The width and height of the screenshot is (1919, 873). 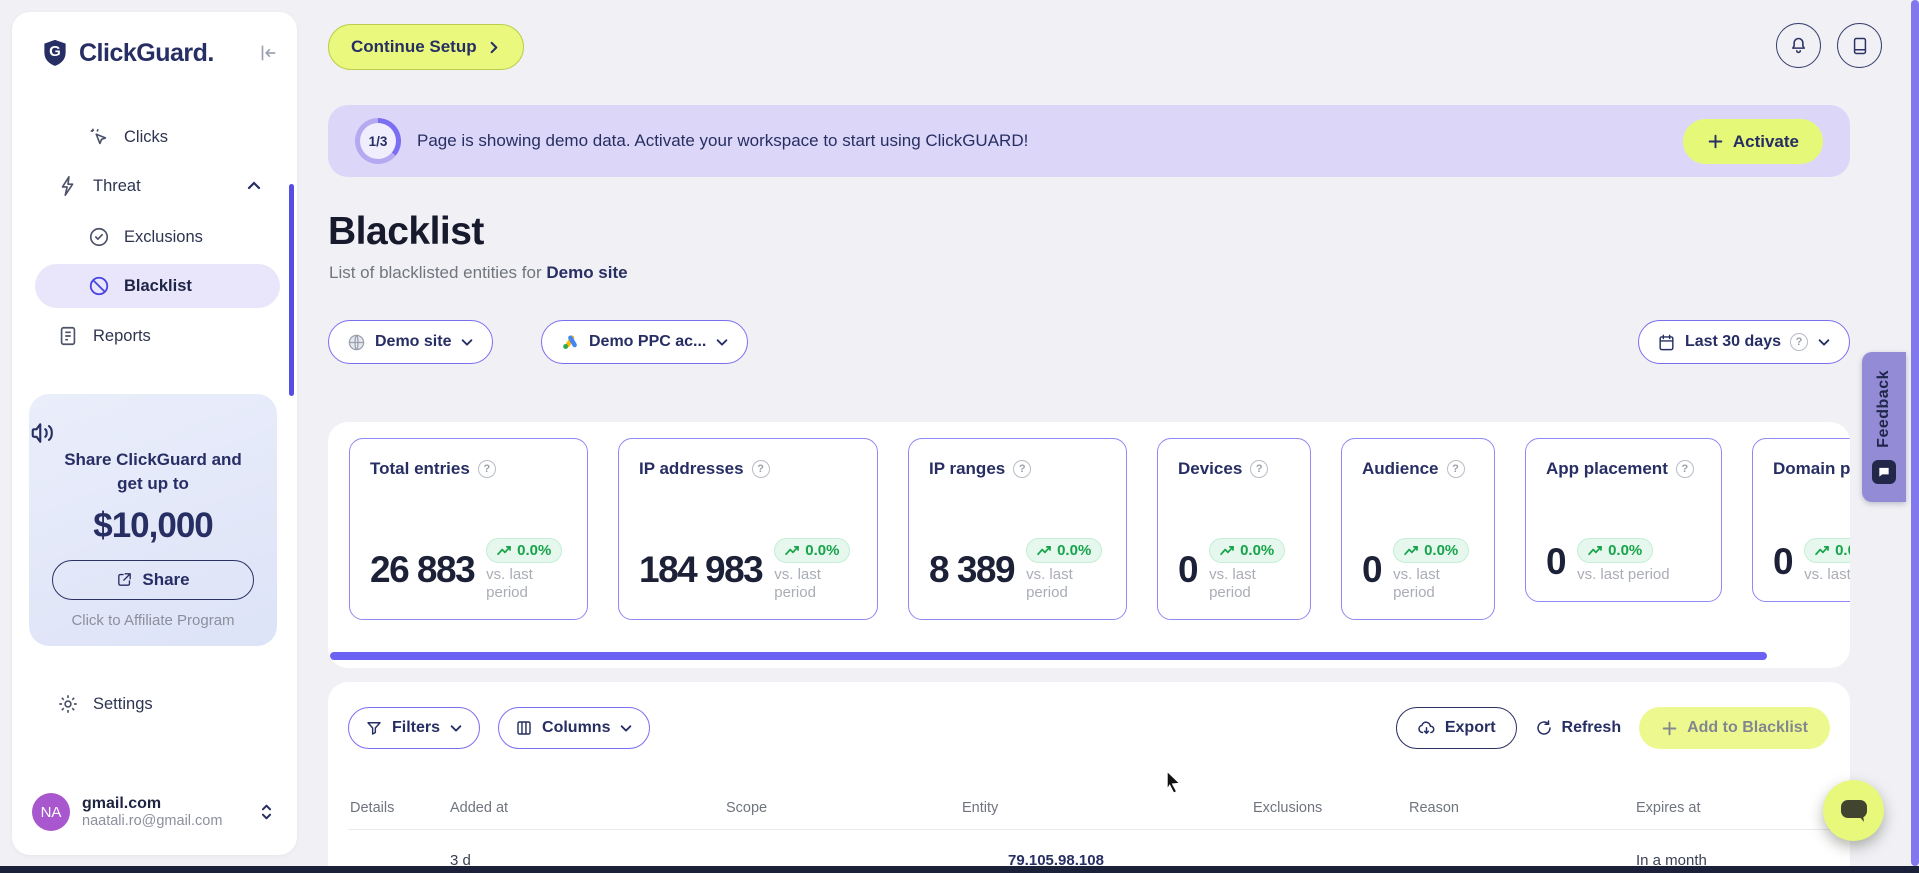 I want to click on ban-icon, so click(x=99, y=286).